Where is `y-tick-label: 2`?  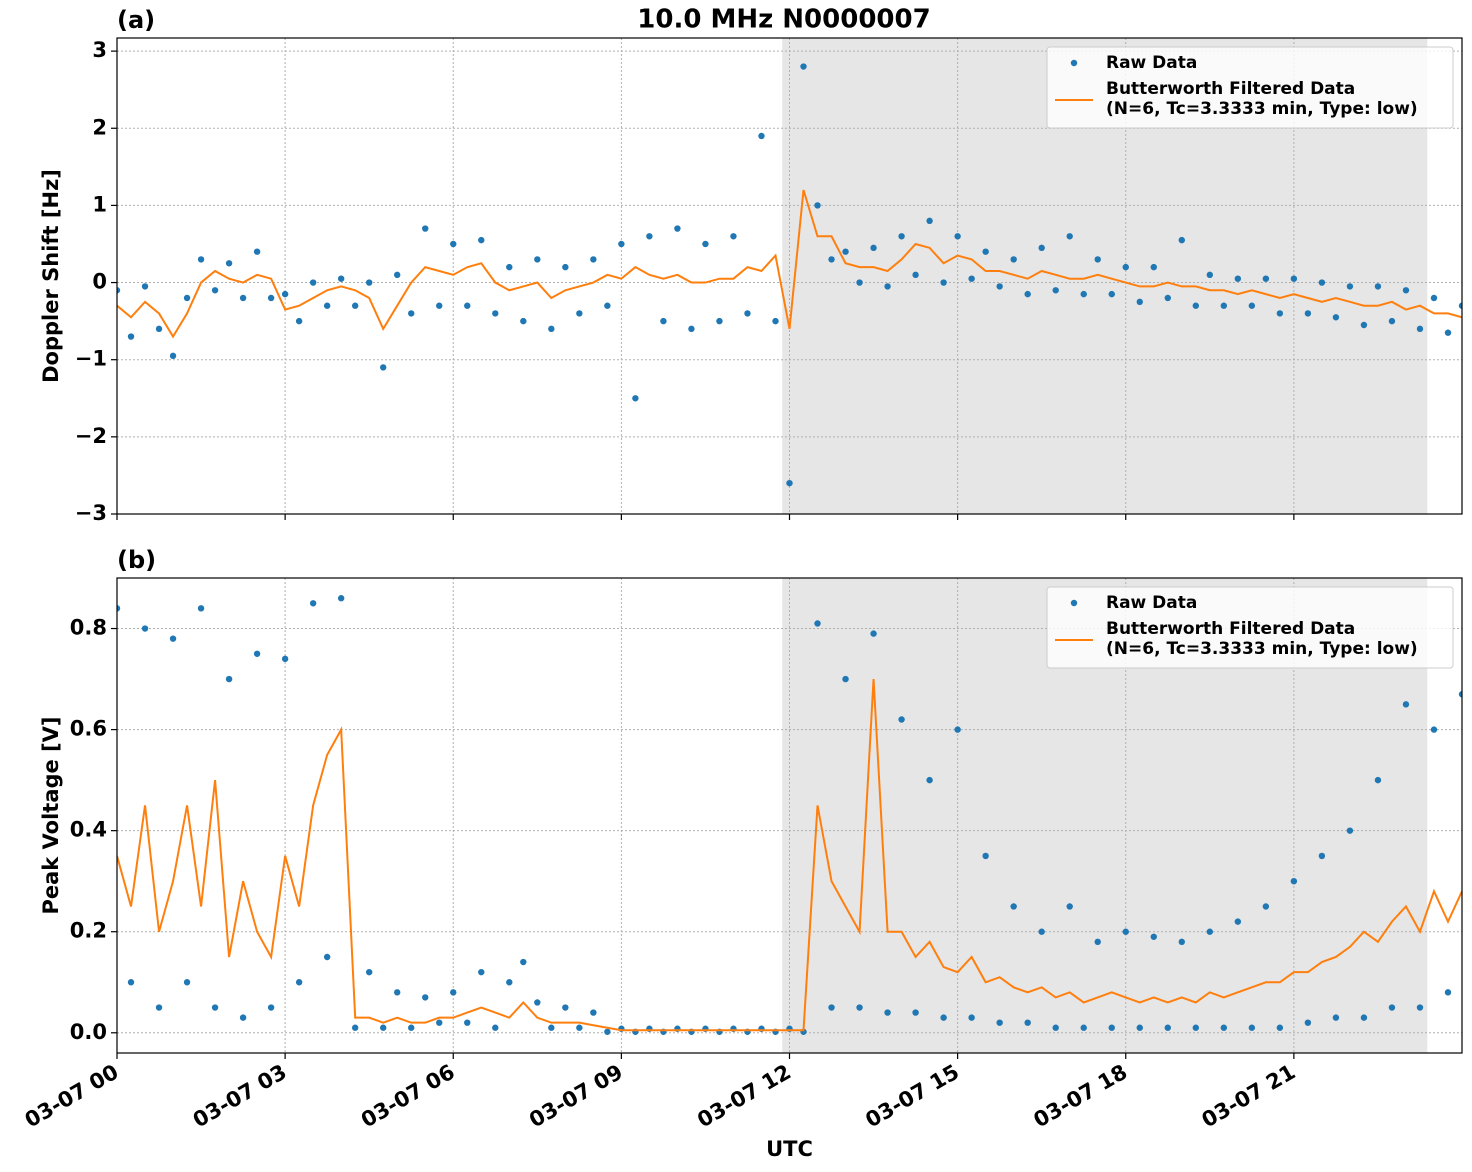 y-tick-label: 2 is located at coordinates (99, 127).